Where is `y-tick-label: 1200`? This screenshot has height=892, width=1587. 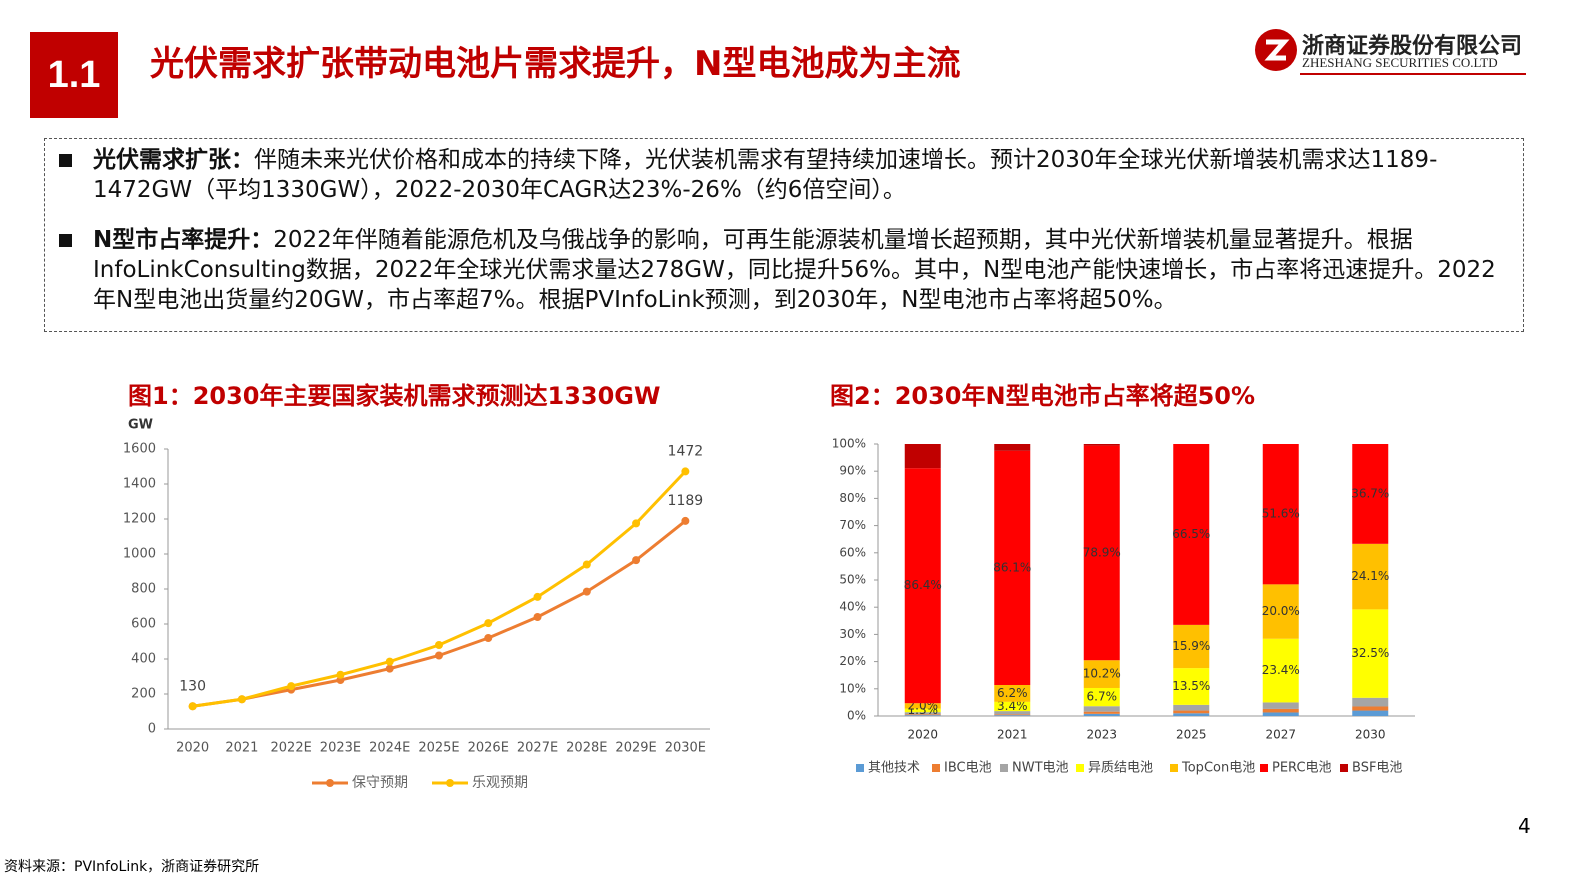
y-tick-label: 1200 is located at coordinates (139, 519).